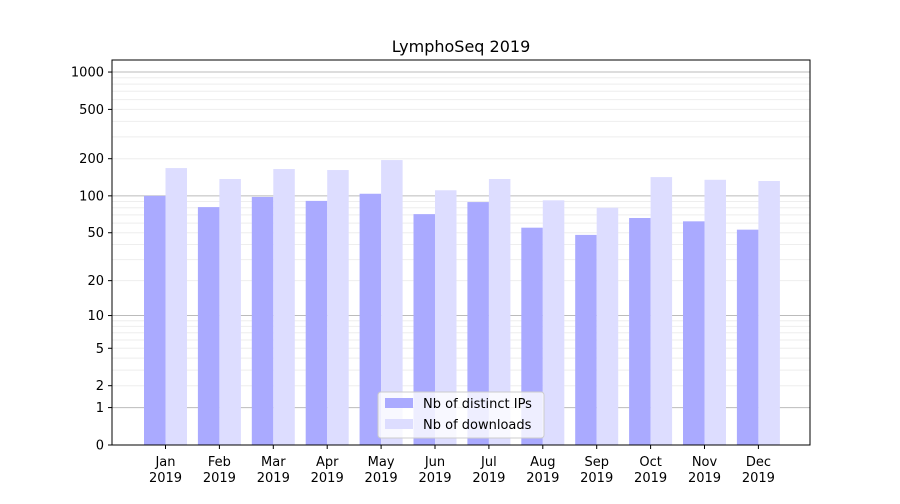  What do you see at coordinates (461, 46) in the screenshot?
I see `chart-title: LymphoSeq 2019` at bounding box center [461, 46].